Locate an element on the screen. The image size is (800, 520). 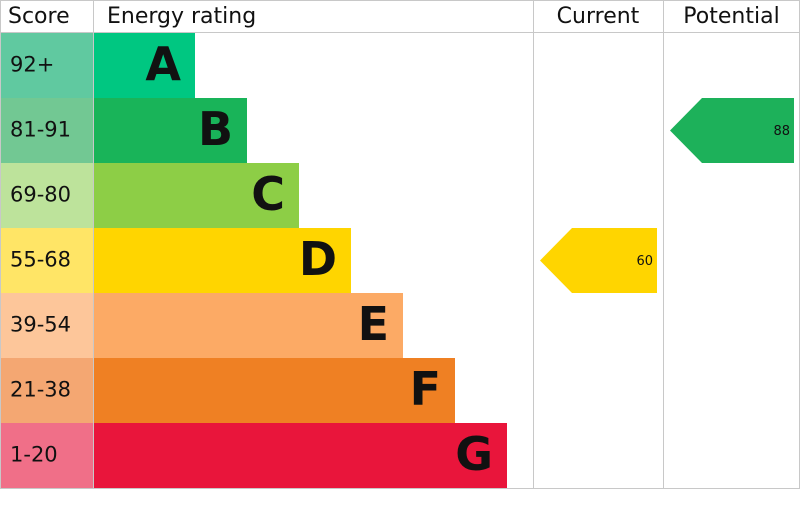
column-header: Score is located at coordinates (39, 16).